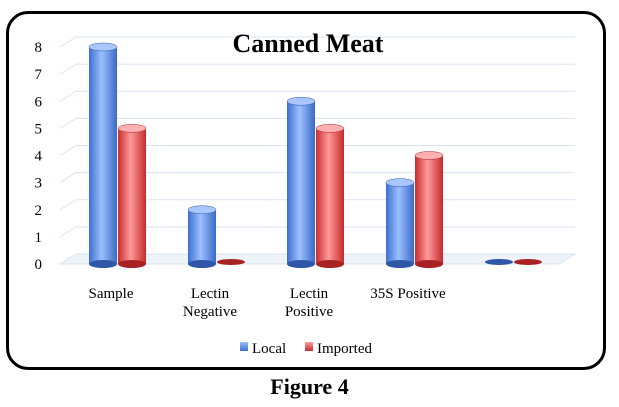 This screenshot has height=407, width=619. What do you see at coordinates (309, 386) in the screenshot?
I see `figure-caption: Figure 4` at bounding box center [309, 386].